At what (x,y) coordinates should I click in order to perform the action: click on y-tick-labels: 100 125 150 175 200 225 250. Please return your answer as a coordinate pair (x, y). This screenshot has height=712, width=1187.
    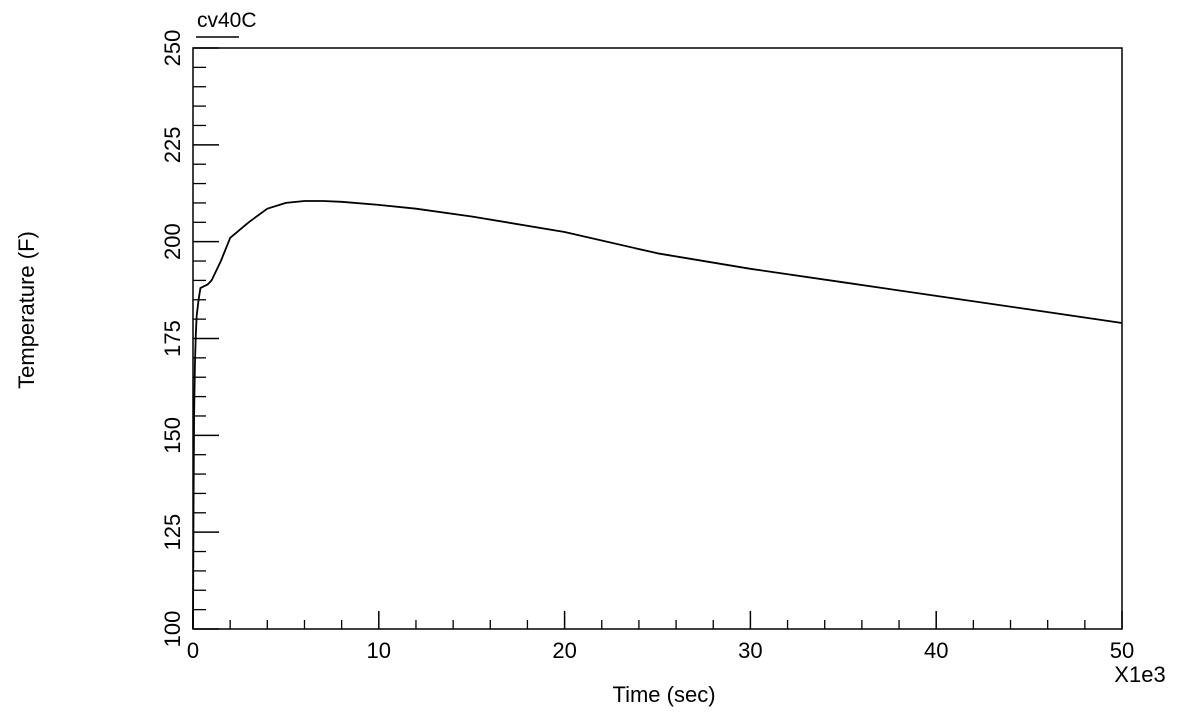
    Looking at the image, I should click on (172, 339).